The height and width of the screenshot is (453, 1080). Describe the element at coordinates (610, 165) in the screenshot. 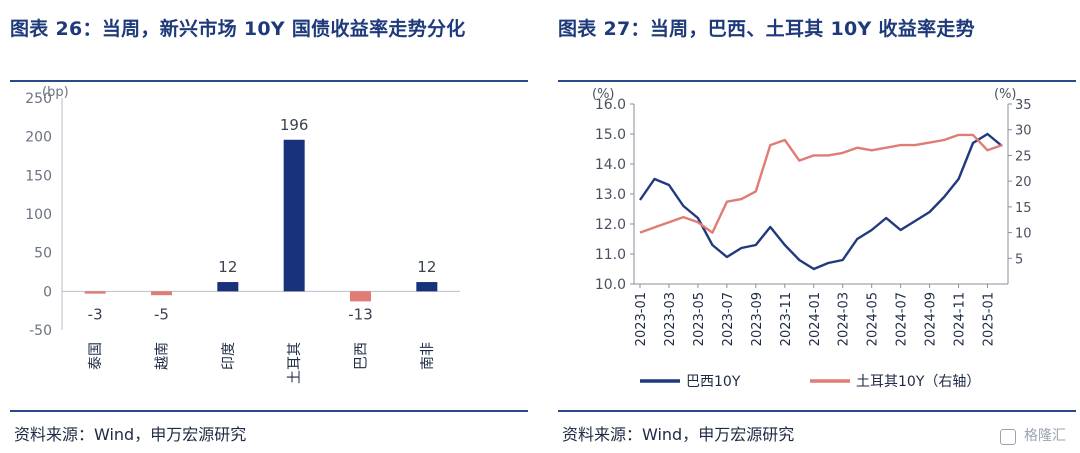

I see `line-y-tick-label-left: 14.0` at that location.